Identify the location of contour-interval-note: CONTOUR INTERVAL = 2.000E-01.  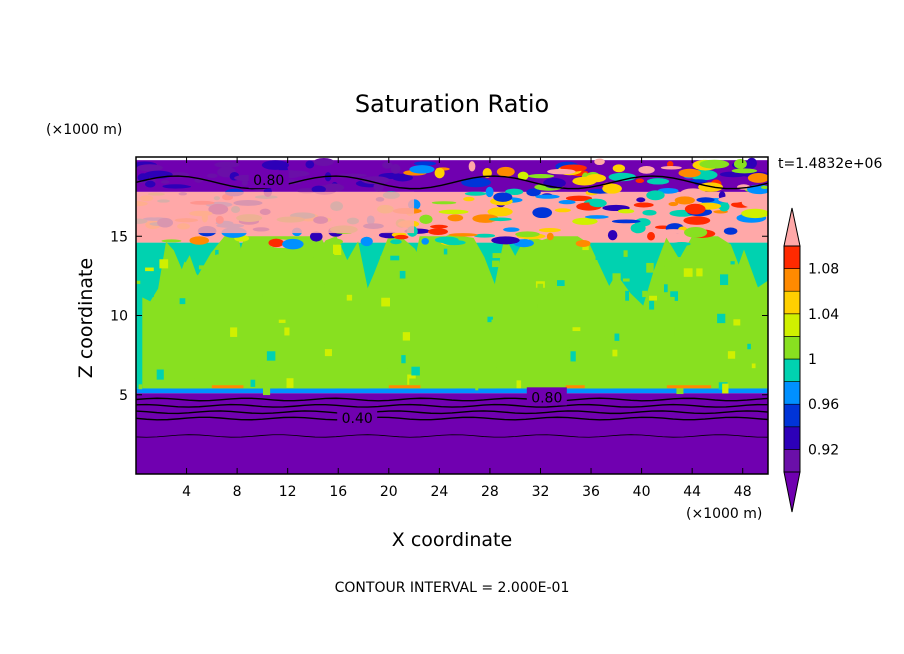
(452, 588).